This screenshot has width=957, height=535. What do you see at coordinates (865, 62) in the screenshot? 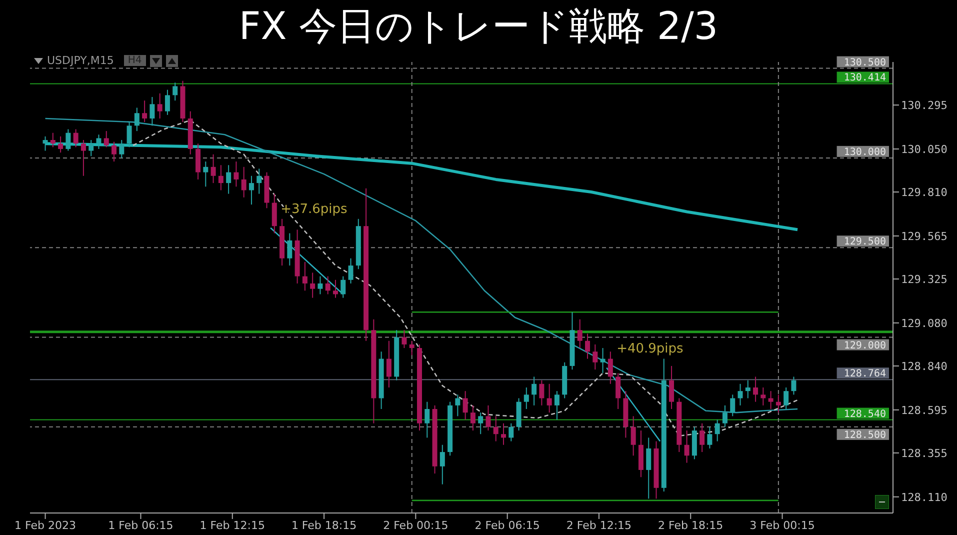
I see `ref-line-label: 130.500` at bounding box center [865, 62].